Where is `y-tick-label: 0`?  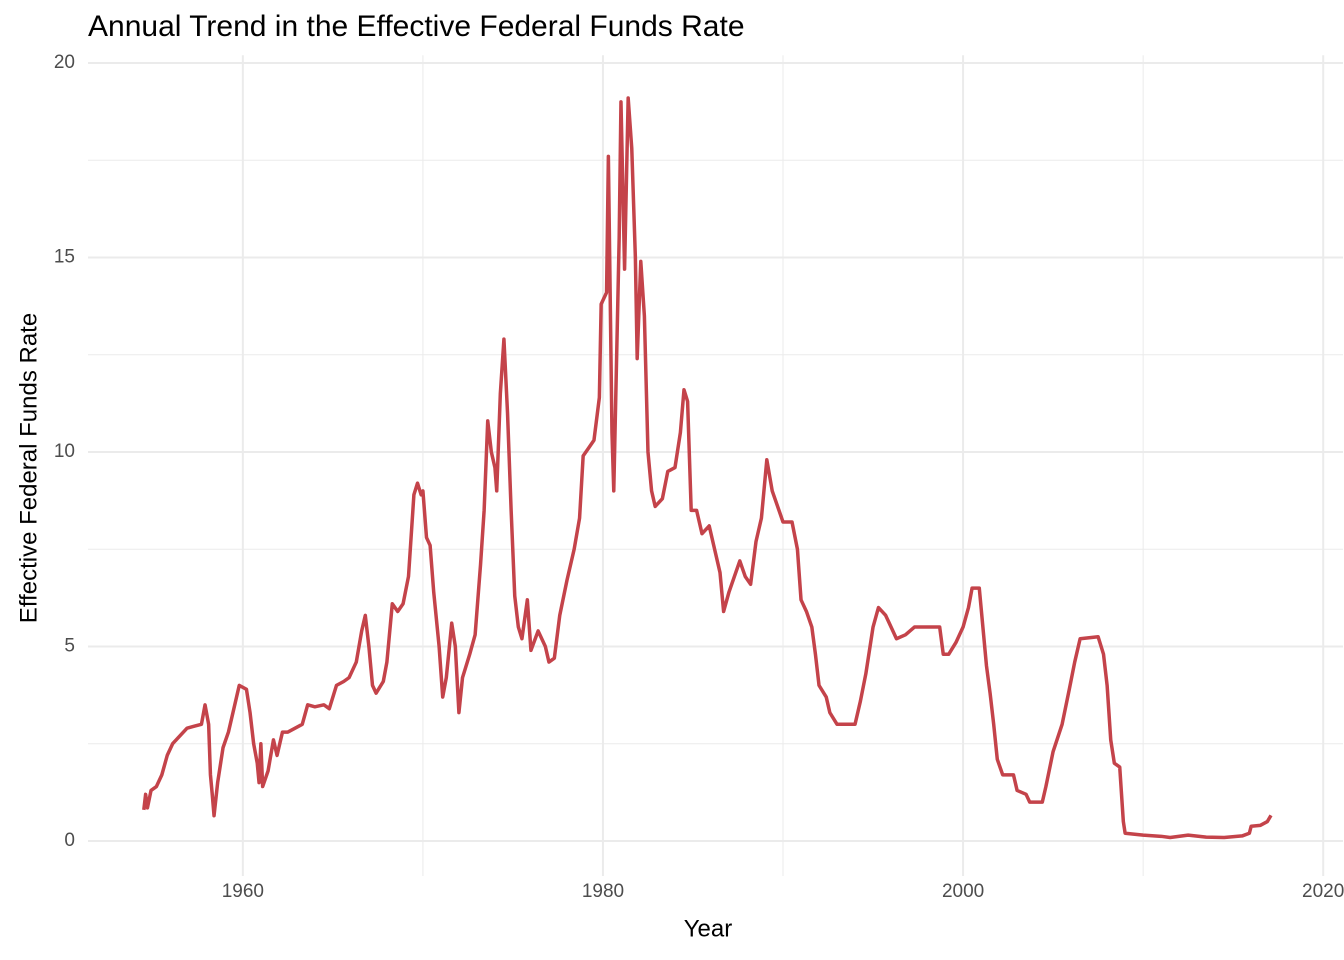
y-tick-label: 0 is located at coordinates (69, 840).